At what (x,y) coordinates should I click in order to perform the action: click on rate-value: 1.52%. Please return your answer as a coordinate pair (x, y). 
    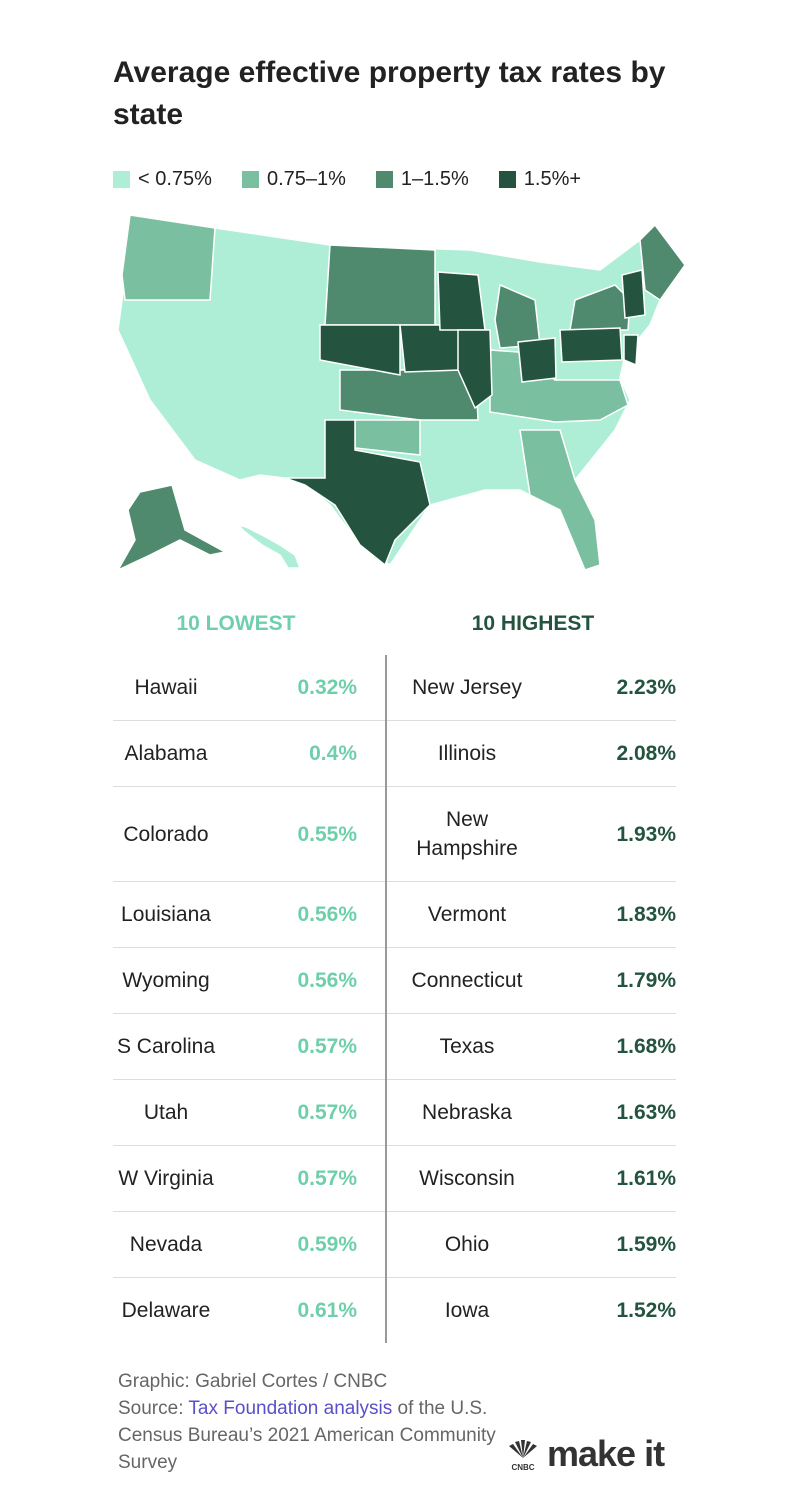
    Looking at the image, I should click on (646, 1310).